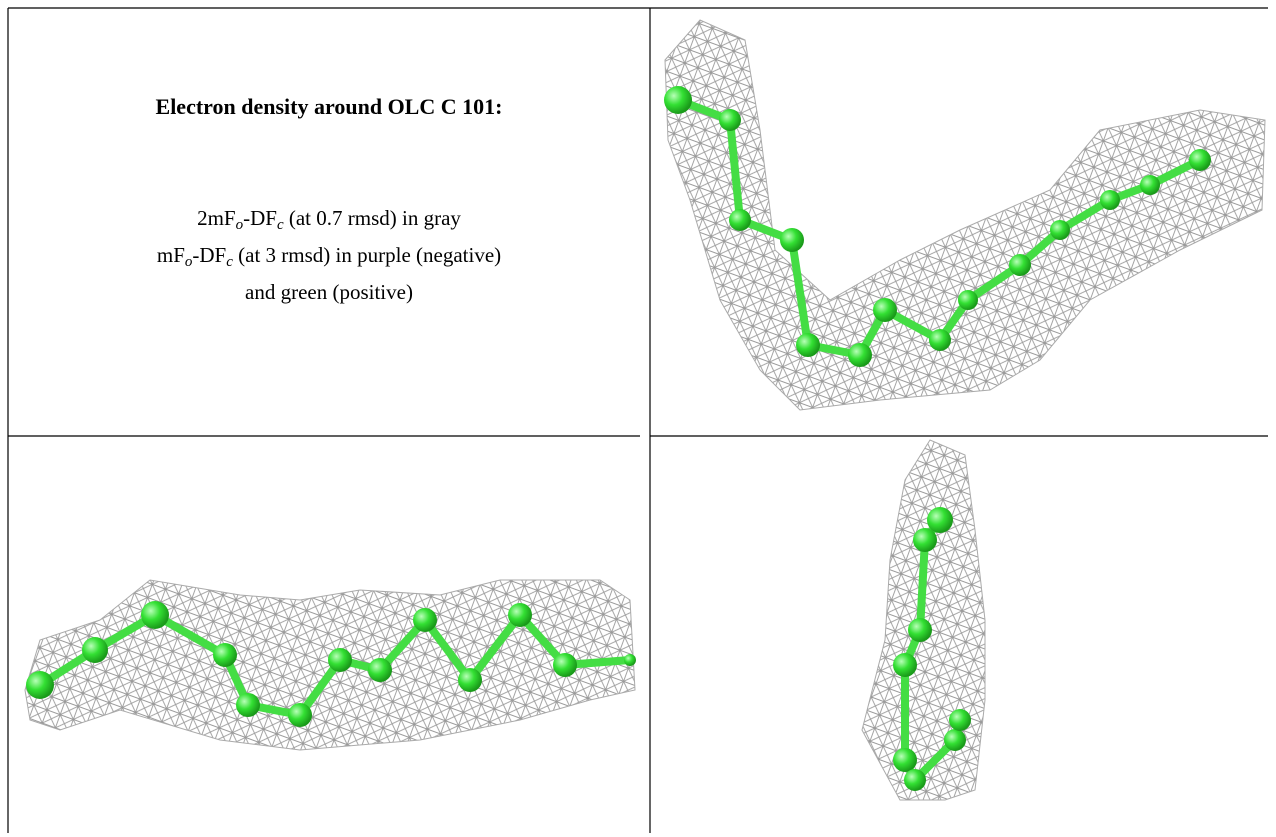 This screenshot has height=837, width=1276. What do you see at coordinates (216, 218) in the screenshot?
I see `text: 2mF` at bounding box center [216, 218].